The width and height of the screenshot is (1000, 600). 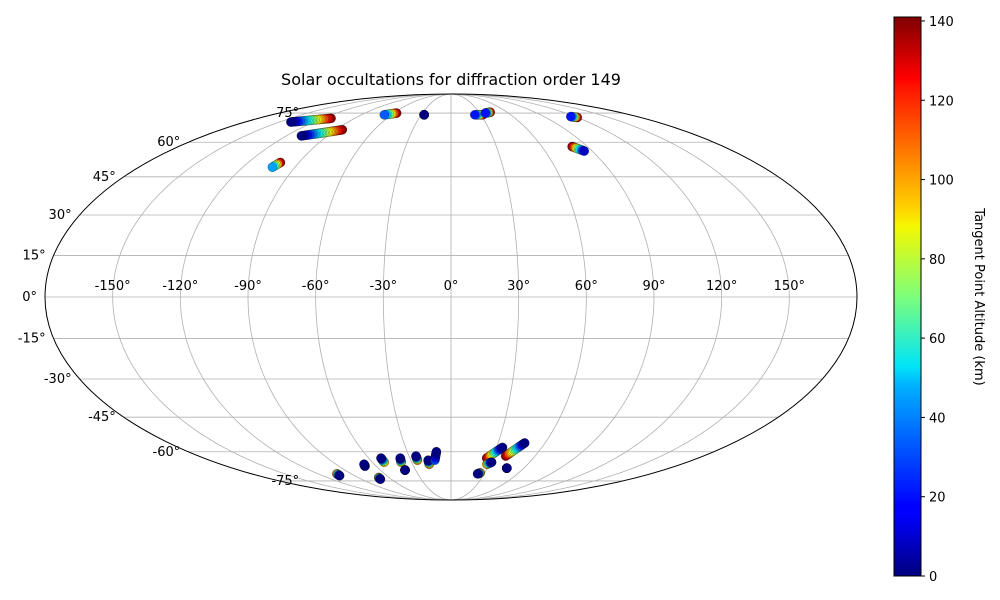 What do you see at coordinates (937, 498) in the screenshot?
I see `colorbar-tick-label: 20` at bounding box center [937, 498].